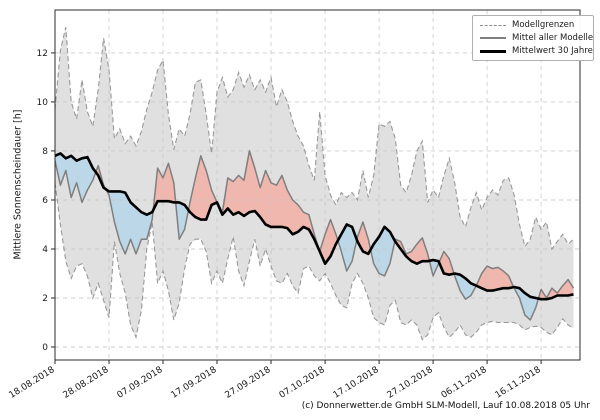  Describe the element at coordinates (42, 54) in the screenshot. I see `y-tick-label: 12` at that location.